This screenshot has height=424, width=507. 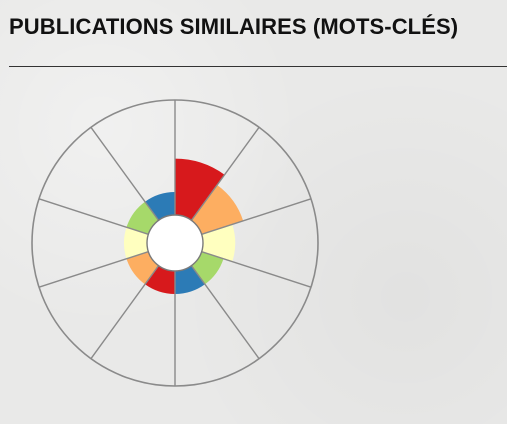 I want to click on section-title: PUBLICATIONS SIMILAIRES (MOTS-CLÉS), so click(x=234, y=26).